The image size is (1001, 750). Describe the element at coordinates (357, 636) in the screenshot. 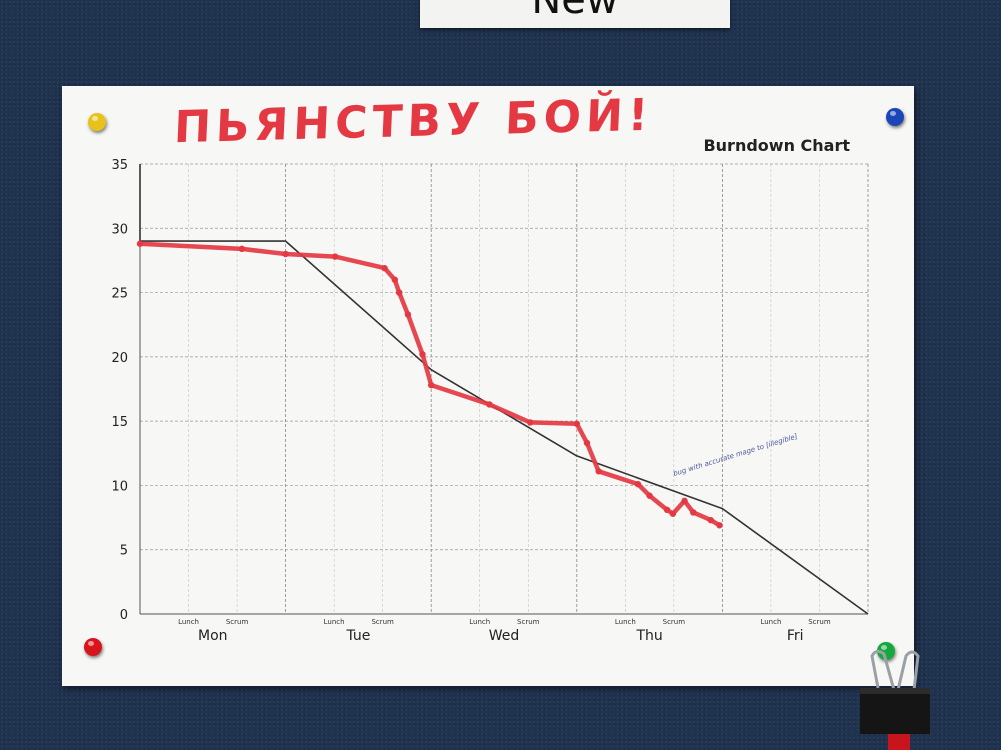

I see `x-tick-label: Tue` at that location.